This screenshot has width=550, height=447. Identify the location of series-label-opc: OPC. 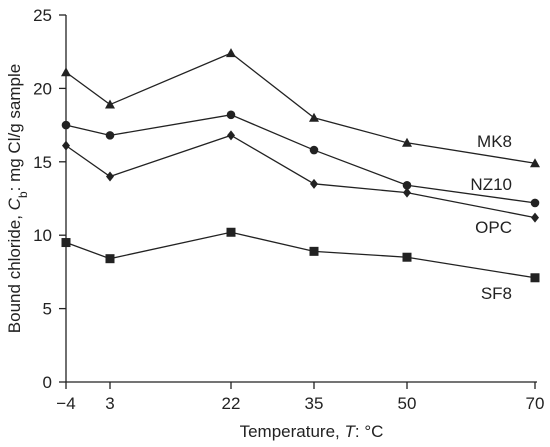
(493, 227).